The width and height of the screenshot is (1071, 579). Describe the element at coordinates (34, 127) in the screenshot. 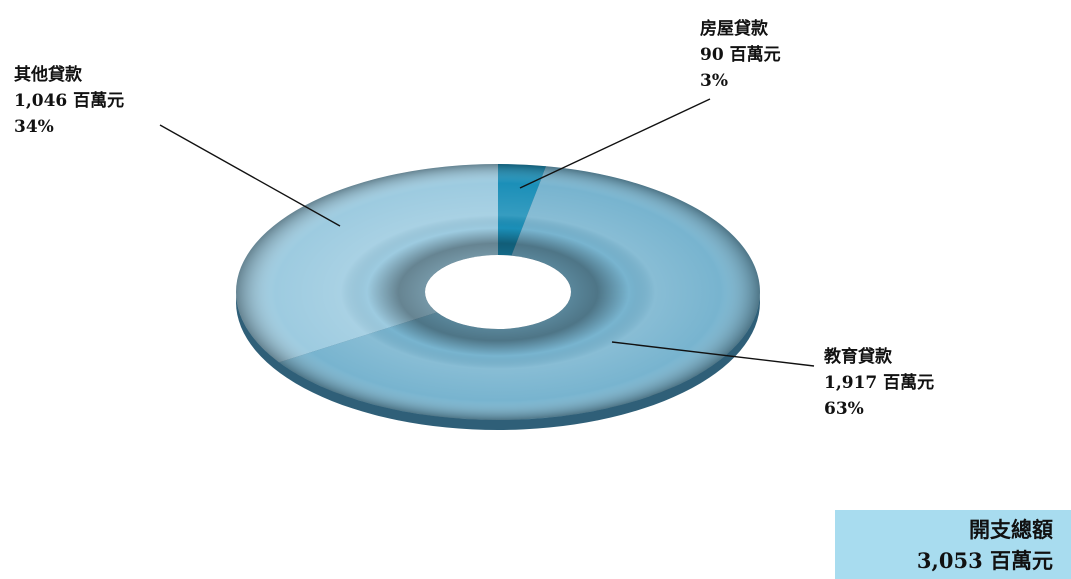

I see `slice-percent: 34%` at that location.